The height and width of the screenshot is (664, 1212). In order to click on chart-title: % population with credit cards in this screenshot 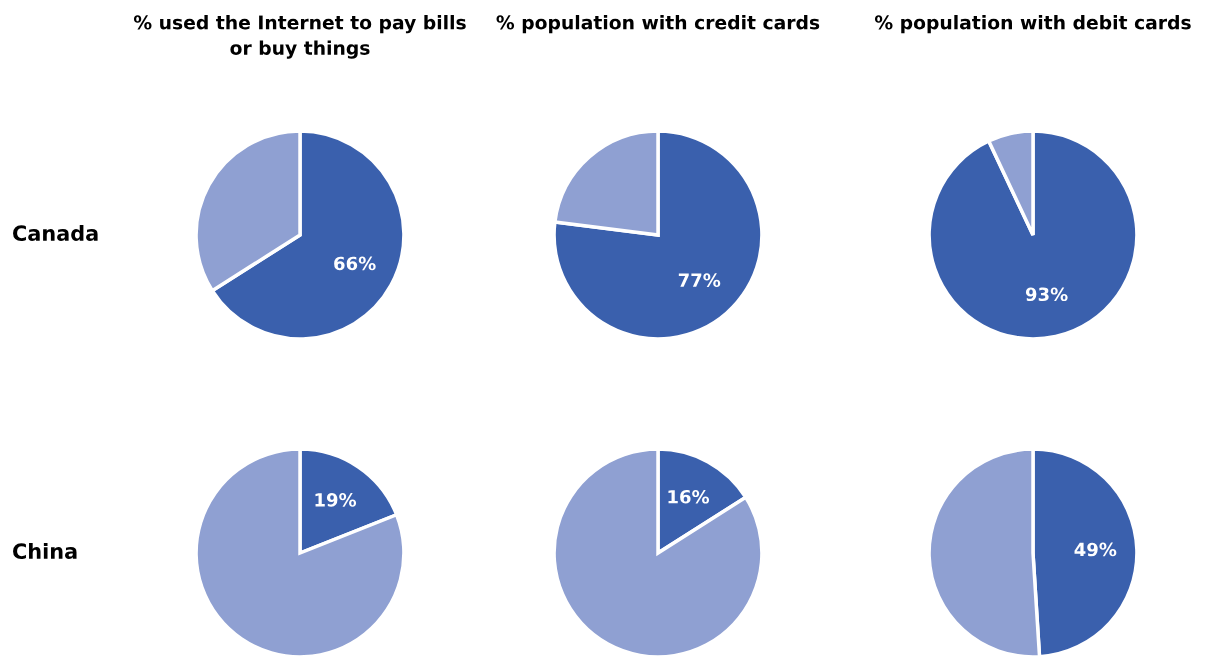, I will do `click(658, 24)`.